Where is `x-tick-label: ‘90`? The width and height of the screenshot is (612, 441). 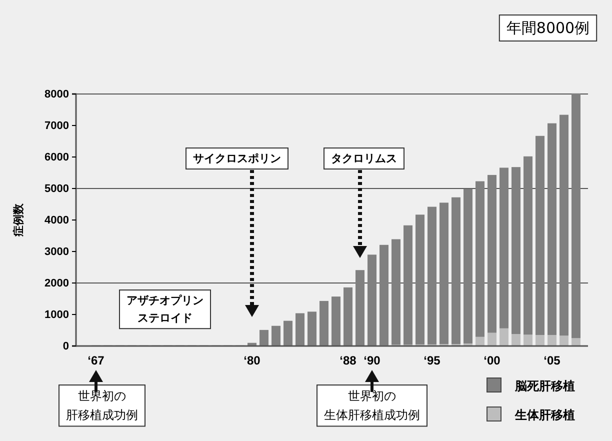
x-tick-label: ‘90 is located at coordinates (372, 361).